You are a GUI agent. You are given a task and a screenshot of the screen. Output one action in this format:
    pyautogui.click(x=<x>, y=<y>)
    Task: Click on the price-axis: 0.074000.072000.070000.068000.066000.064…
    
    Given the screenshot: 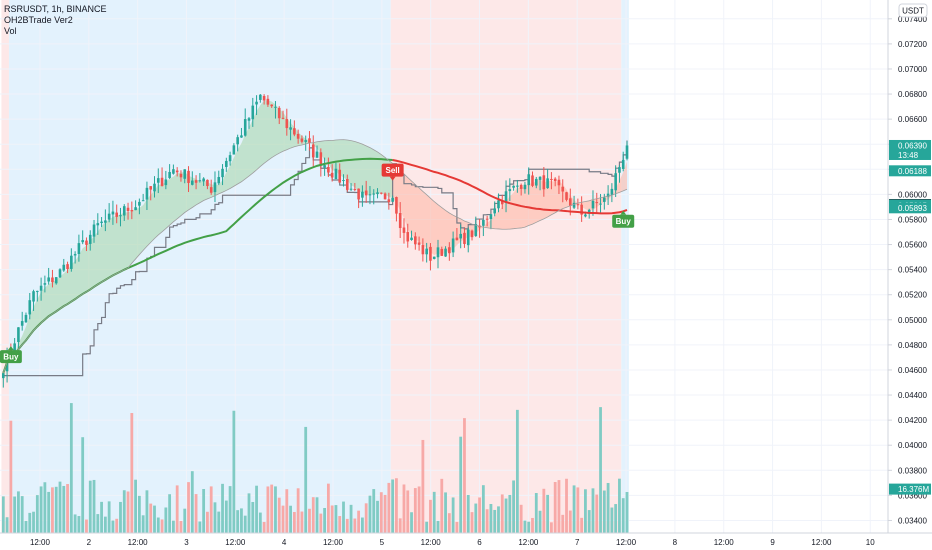 What is the action you would take?
    pyautogui.click(x=909, y=275)
    